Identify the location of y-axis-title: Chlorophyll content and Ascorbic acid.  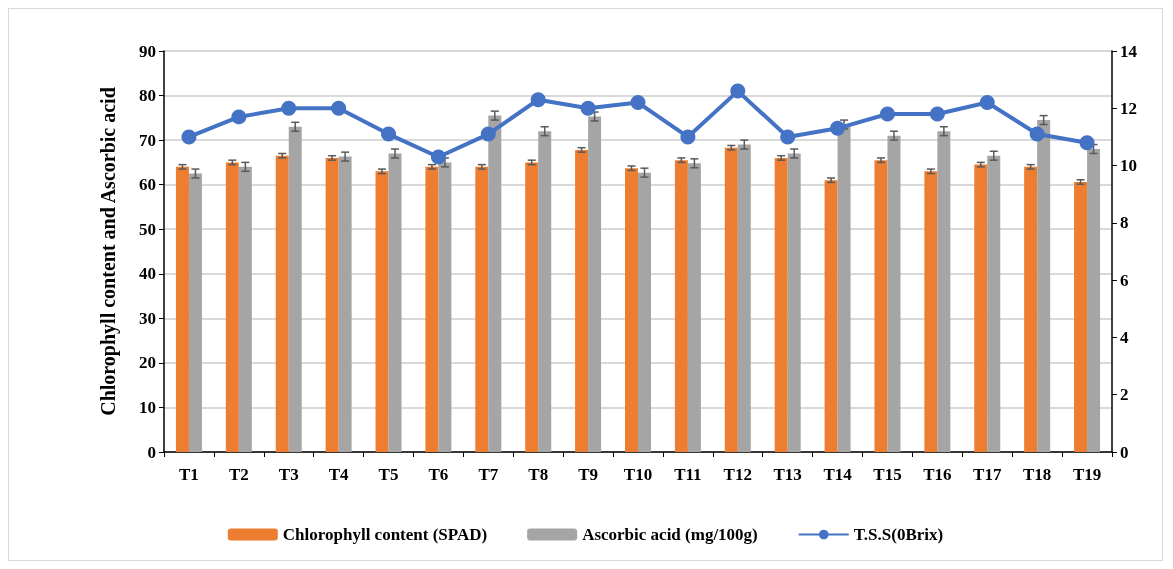
(108, 251).